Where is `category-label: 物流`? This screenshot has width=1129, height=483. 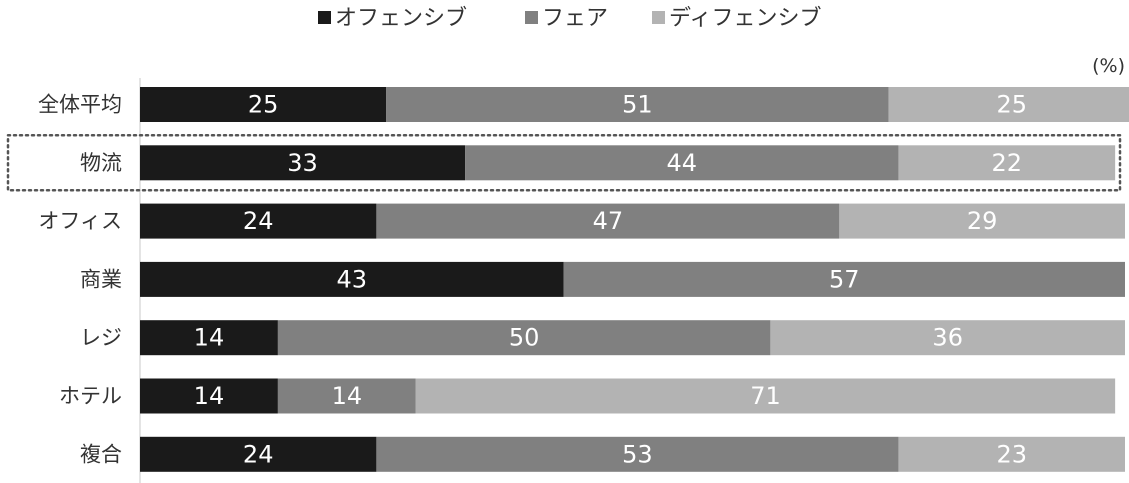 category-label: 物流 is located at coordinates (101, 163).